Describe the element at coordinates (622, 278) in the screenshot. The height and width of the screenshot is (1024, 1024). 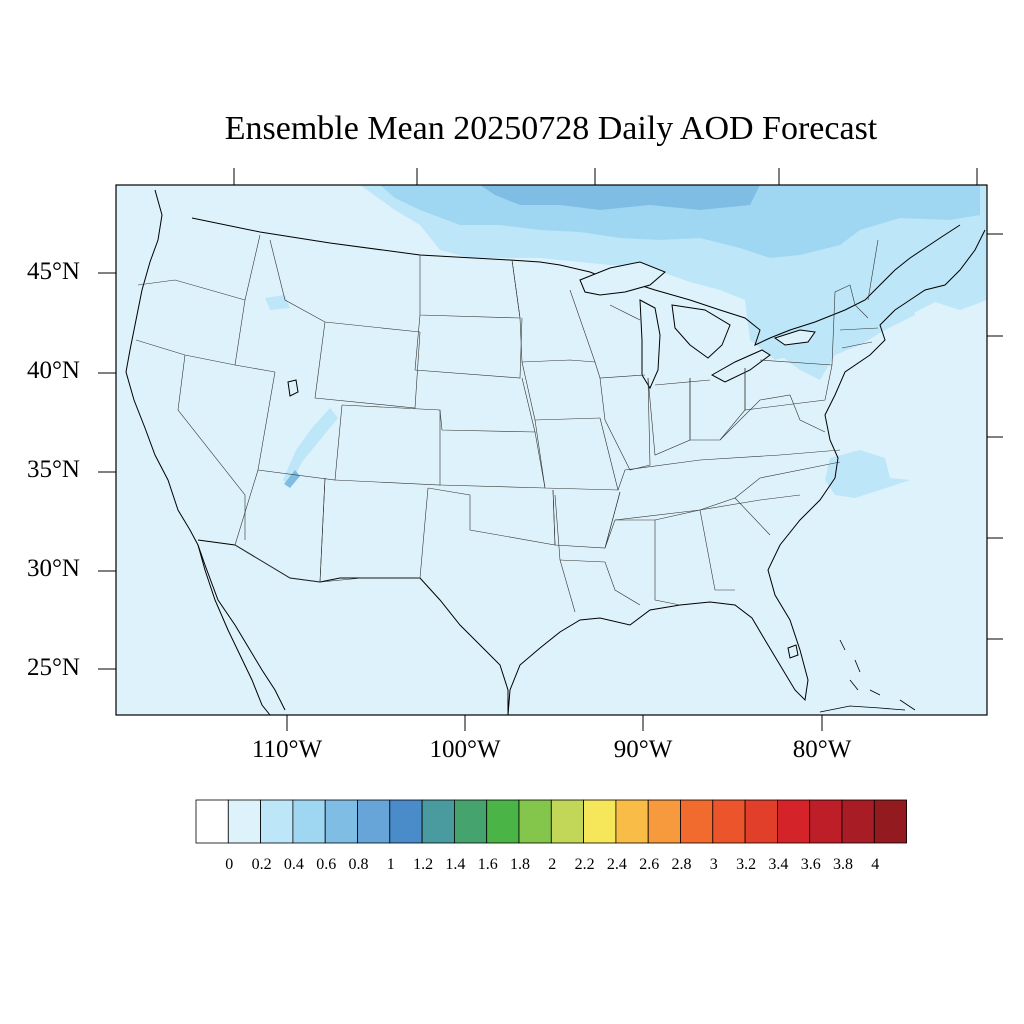
I see `lake-superior` at that location.